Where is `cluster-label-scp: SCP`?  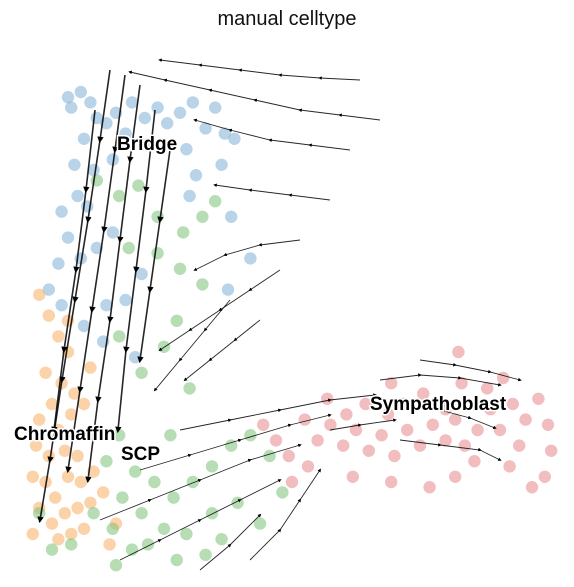 cluster-label-scp: SCP is located at coordinates (140, 454).